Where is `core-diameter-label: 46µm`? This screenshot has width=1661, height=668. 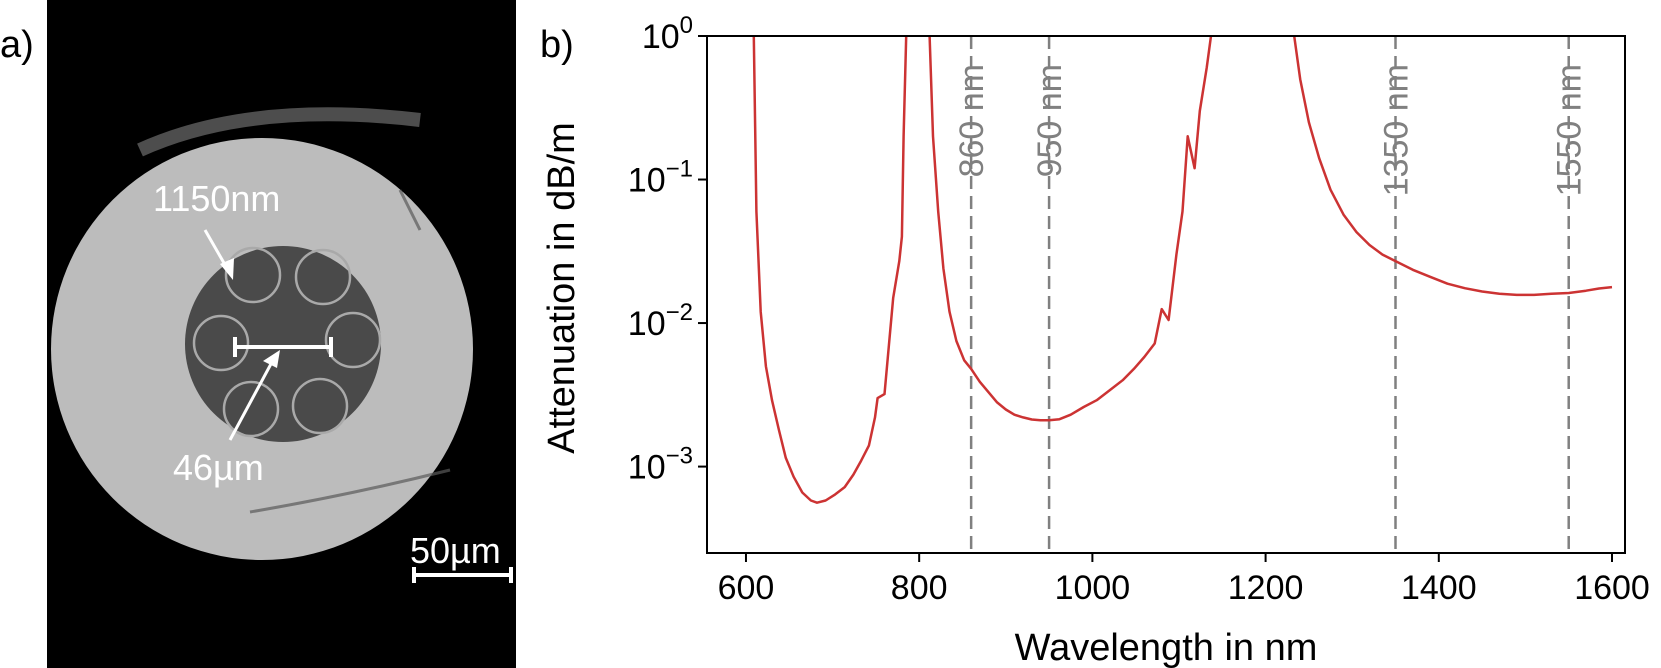 core-diameter-label: 46µm is located at coordinates (218, 467).